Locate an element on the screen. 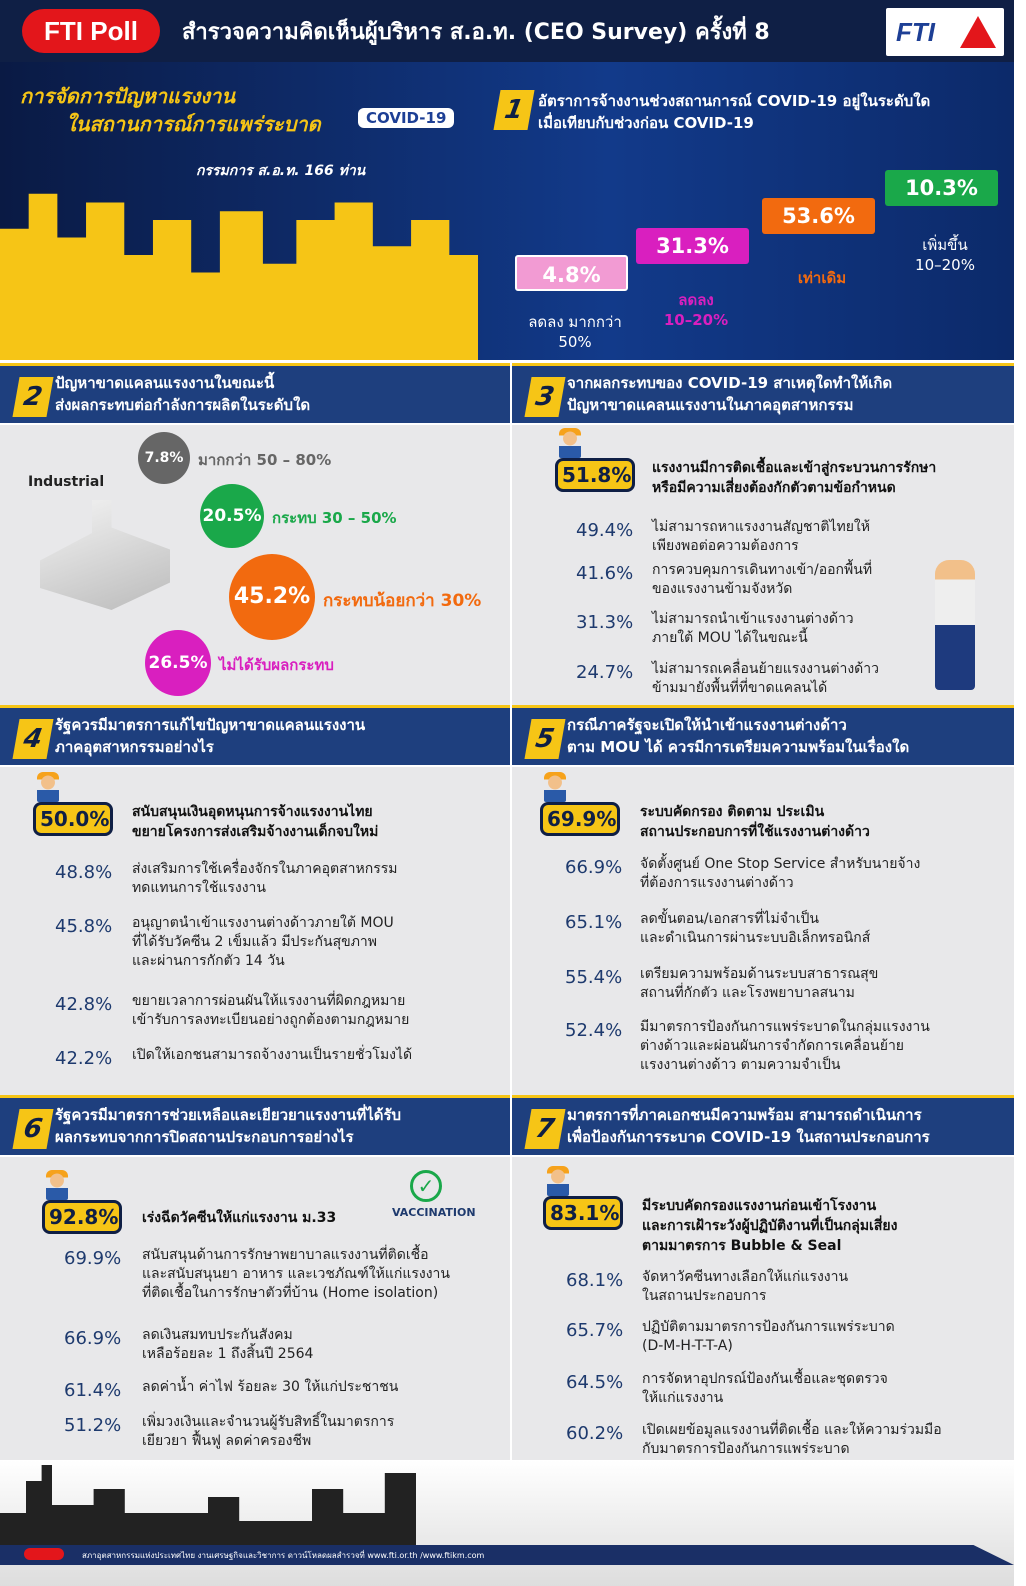 The width and height of the screenshot is (1026, 1586). fti-poll-badge: FTI Poll is located at coordinates (91, 31).